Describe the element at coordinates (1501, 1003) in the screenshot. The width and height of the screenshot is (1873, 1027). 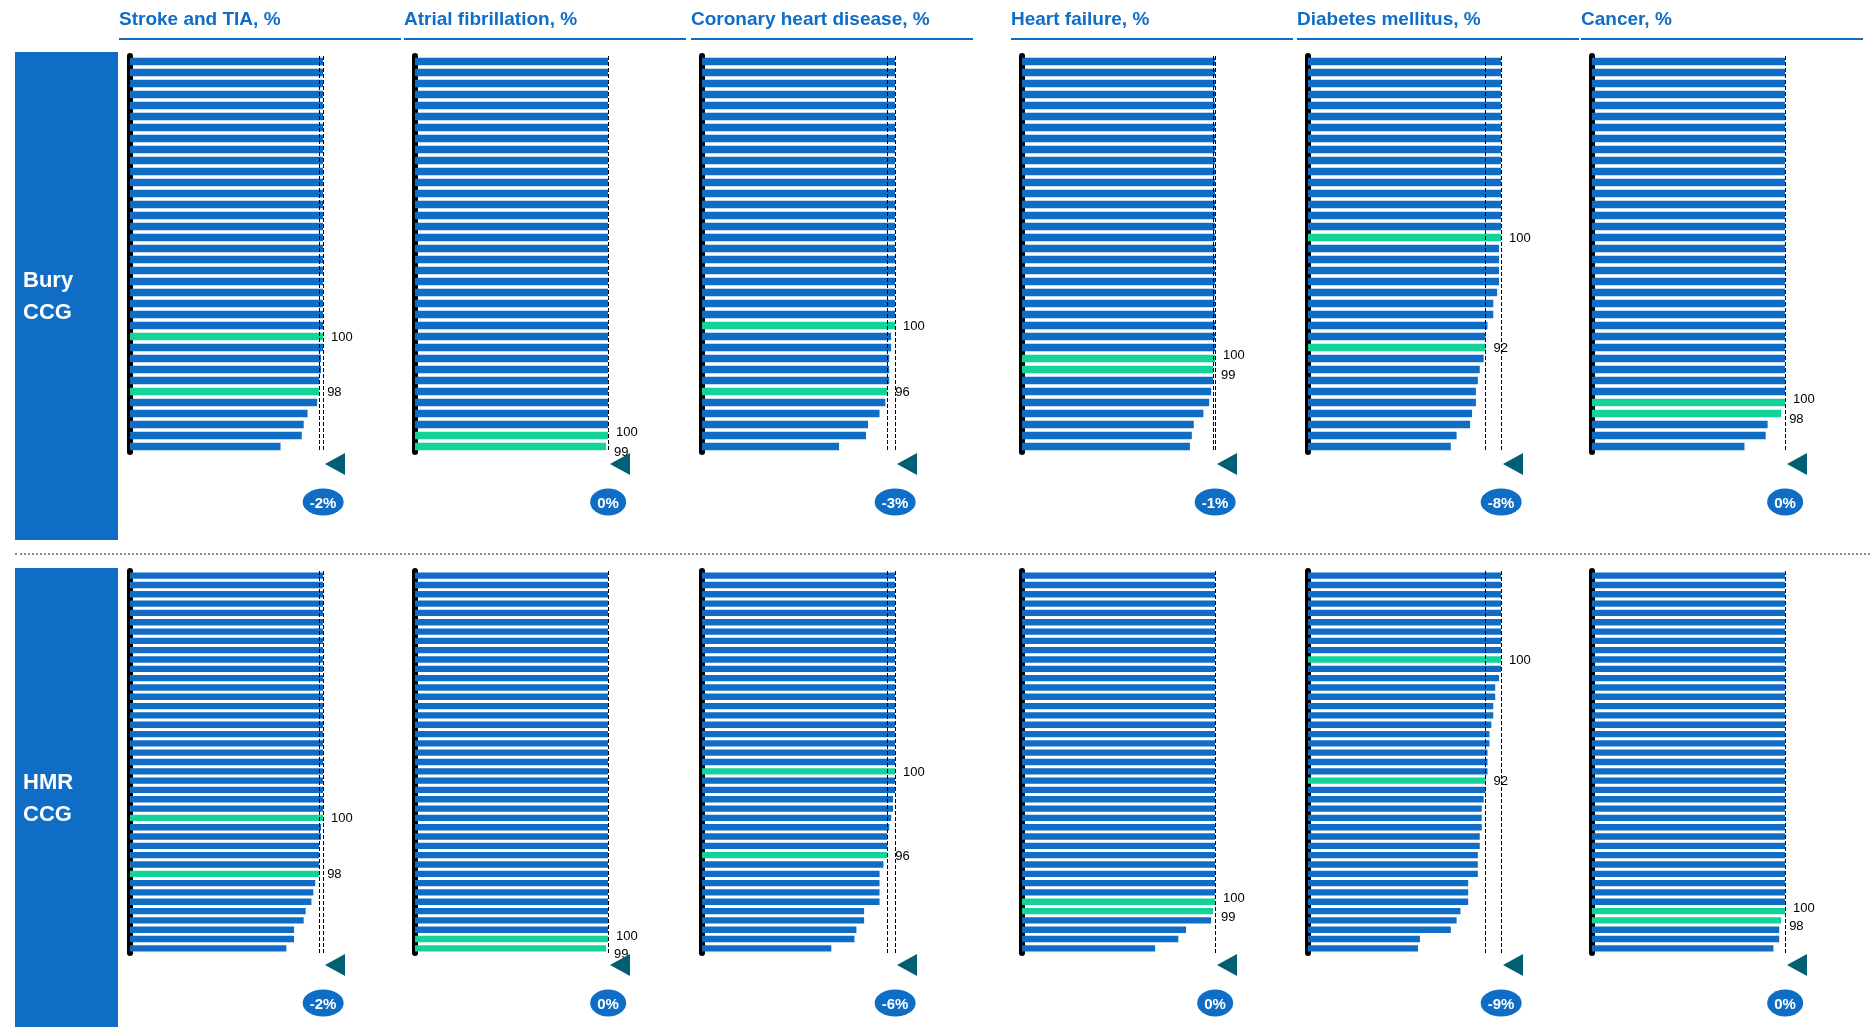
I see `text: -9%` at that location.